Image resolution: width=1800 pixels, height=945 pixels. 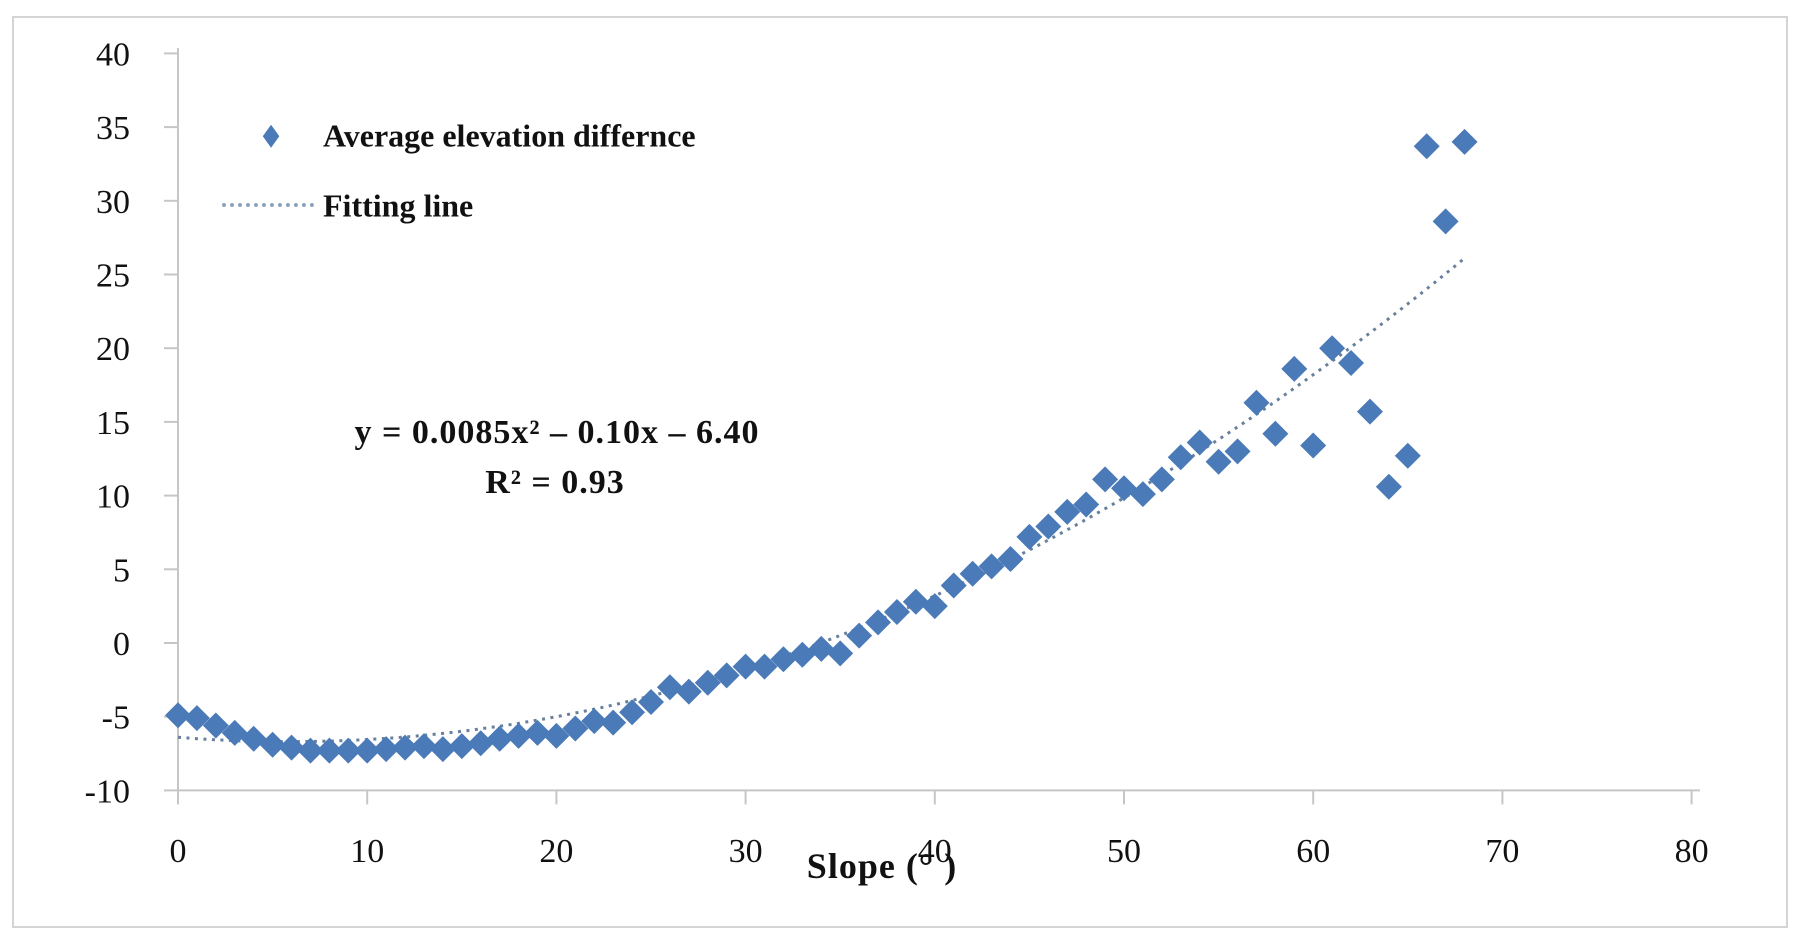 What do you see at coordinates (113, 497) in the screenshot?
I see `y-tick-label: 10` at bounding box center [113, 497].